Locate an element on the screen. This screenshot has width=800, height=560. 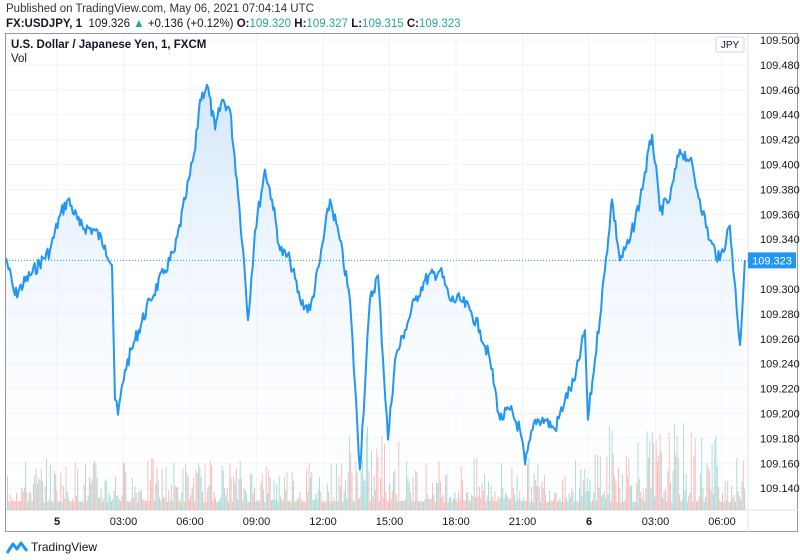
brand-name: TradingView is located at coordinates (64, 547).